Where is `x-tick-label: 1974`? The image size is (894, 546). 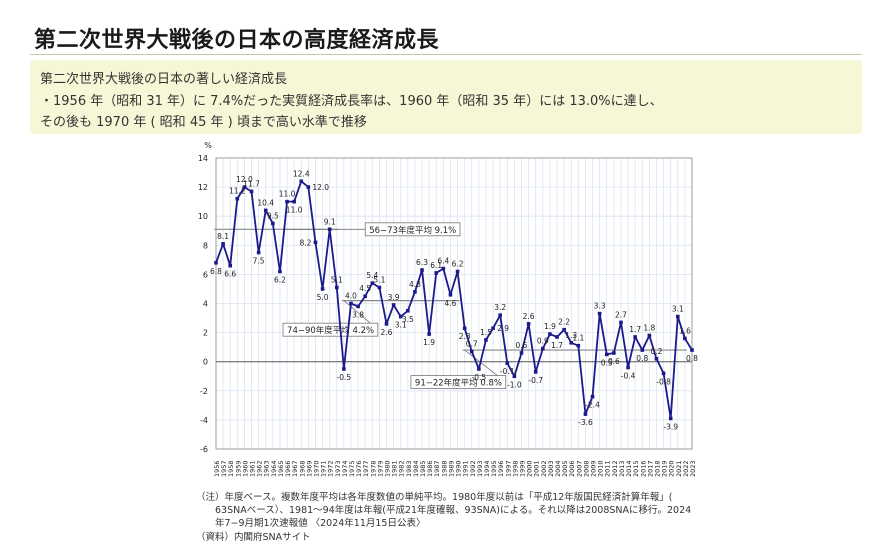
x-tick-label: 1974 is located at coordinates (345, 468).